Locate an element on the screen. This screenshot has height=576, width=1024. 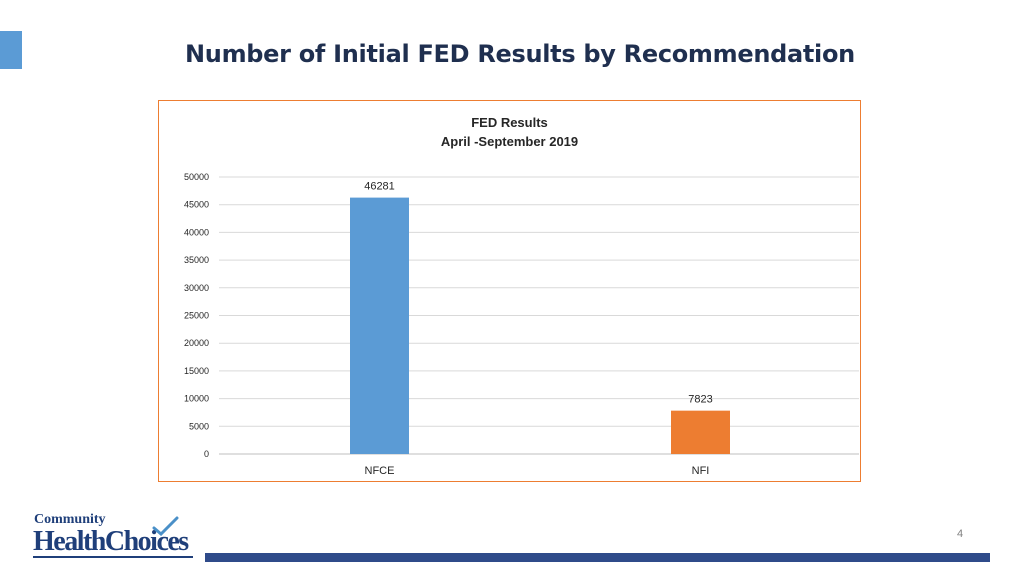
community-healthchoices-logo: Community HealthChoices is located at coordinates (115, 537).